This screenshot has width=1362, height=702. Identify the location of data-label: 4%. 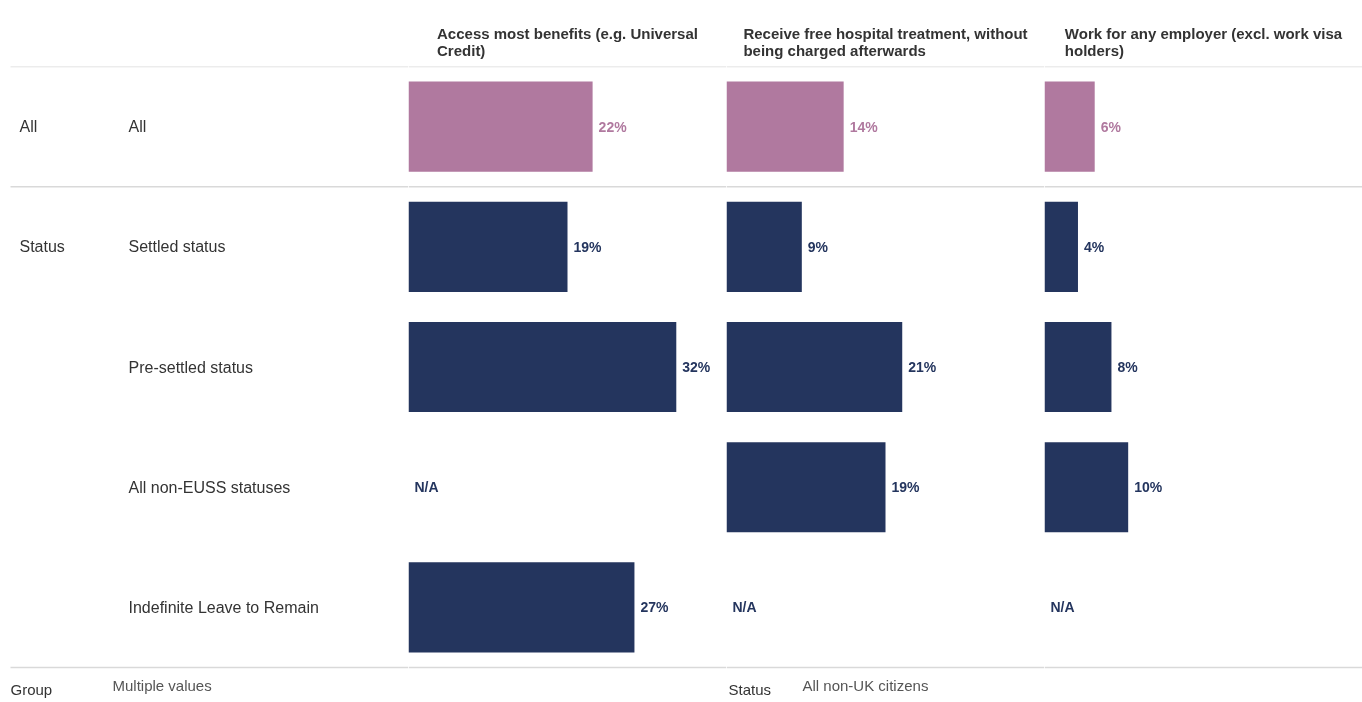
(1094, 246).